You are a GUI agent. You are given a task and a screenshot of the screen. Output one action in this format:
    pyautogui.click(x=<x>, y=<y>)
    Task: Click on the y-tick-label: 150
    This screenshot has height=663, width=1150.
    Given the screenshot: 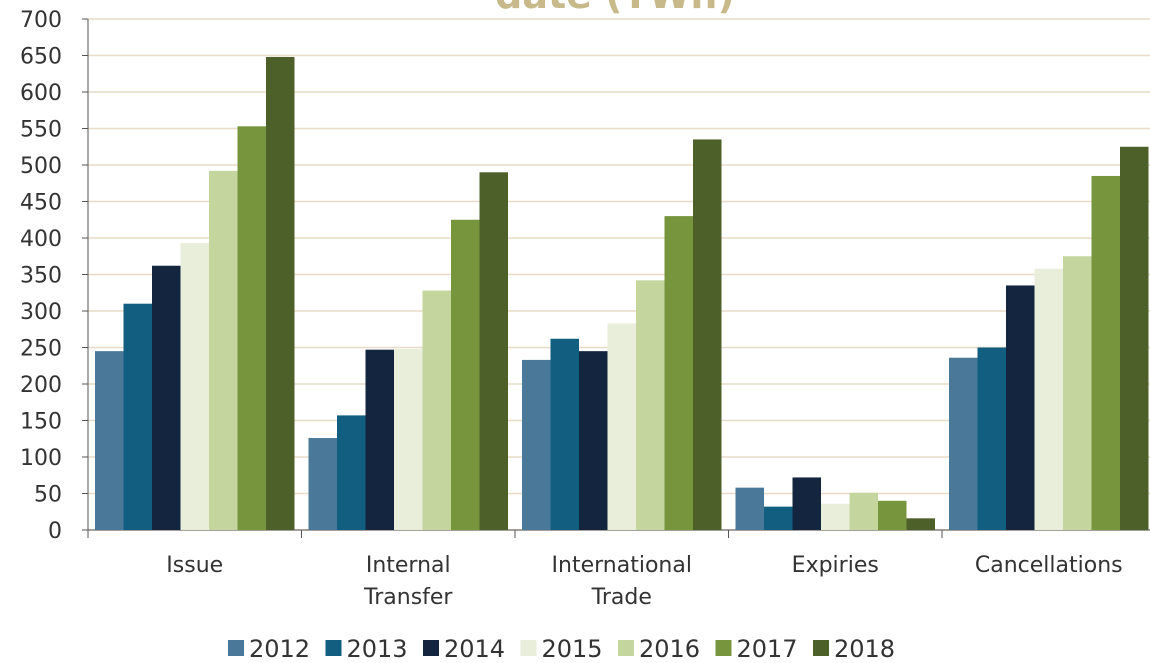 What is the action you would take?
    pyautogui.click(x=41, y=422)
    